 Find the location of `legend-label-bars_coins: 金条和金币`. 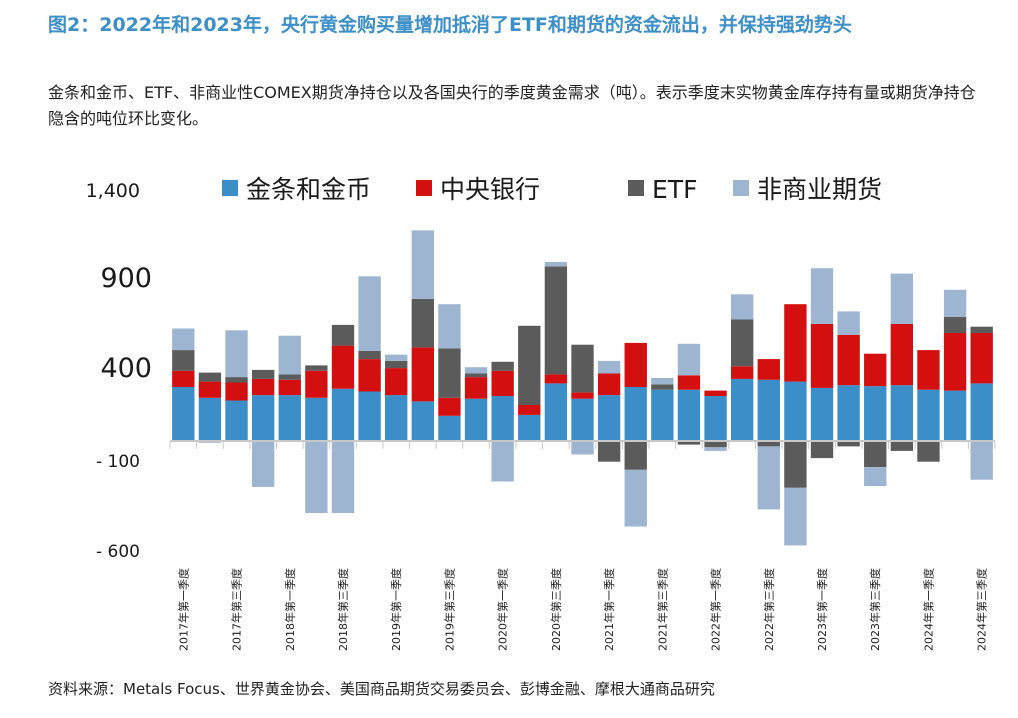

legend-label-bars_coins: 金条和金币 is located at coordinates (308, 189).